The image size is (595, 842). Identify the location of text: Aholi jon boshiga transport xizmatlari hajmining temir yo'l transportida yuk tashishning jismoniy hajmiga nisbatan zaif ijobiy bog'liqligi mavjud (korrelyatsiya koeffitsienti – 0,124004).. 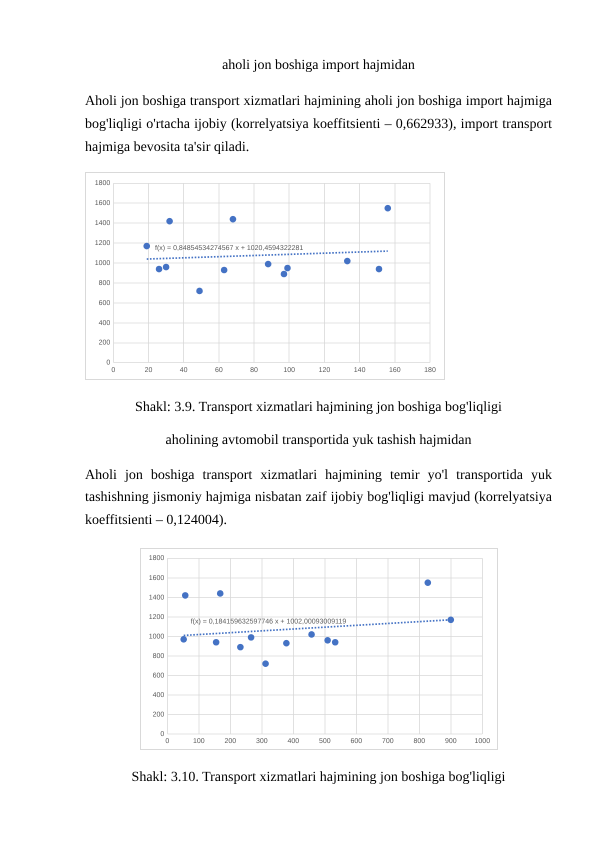
(318, 498).